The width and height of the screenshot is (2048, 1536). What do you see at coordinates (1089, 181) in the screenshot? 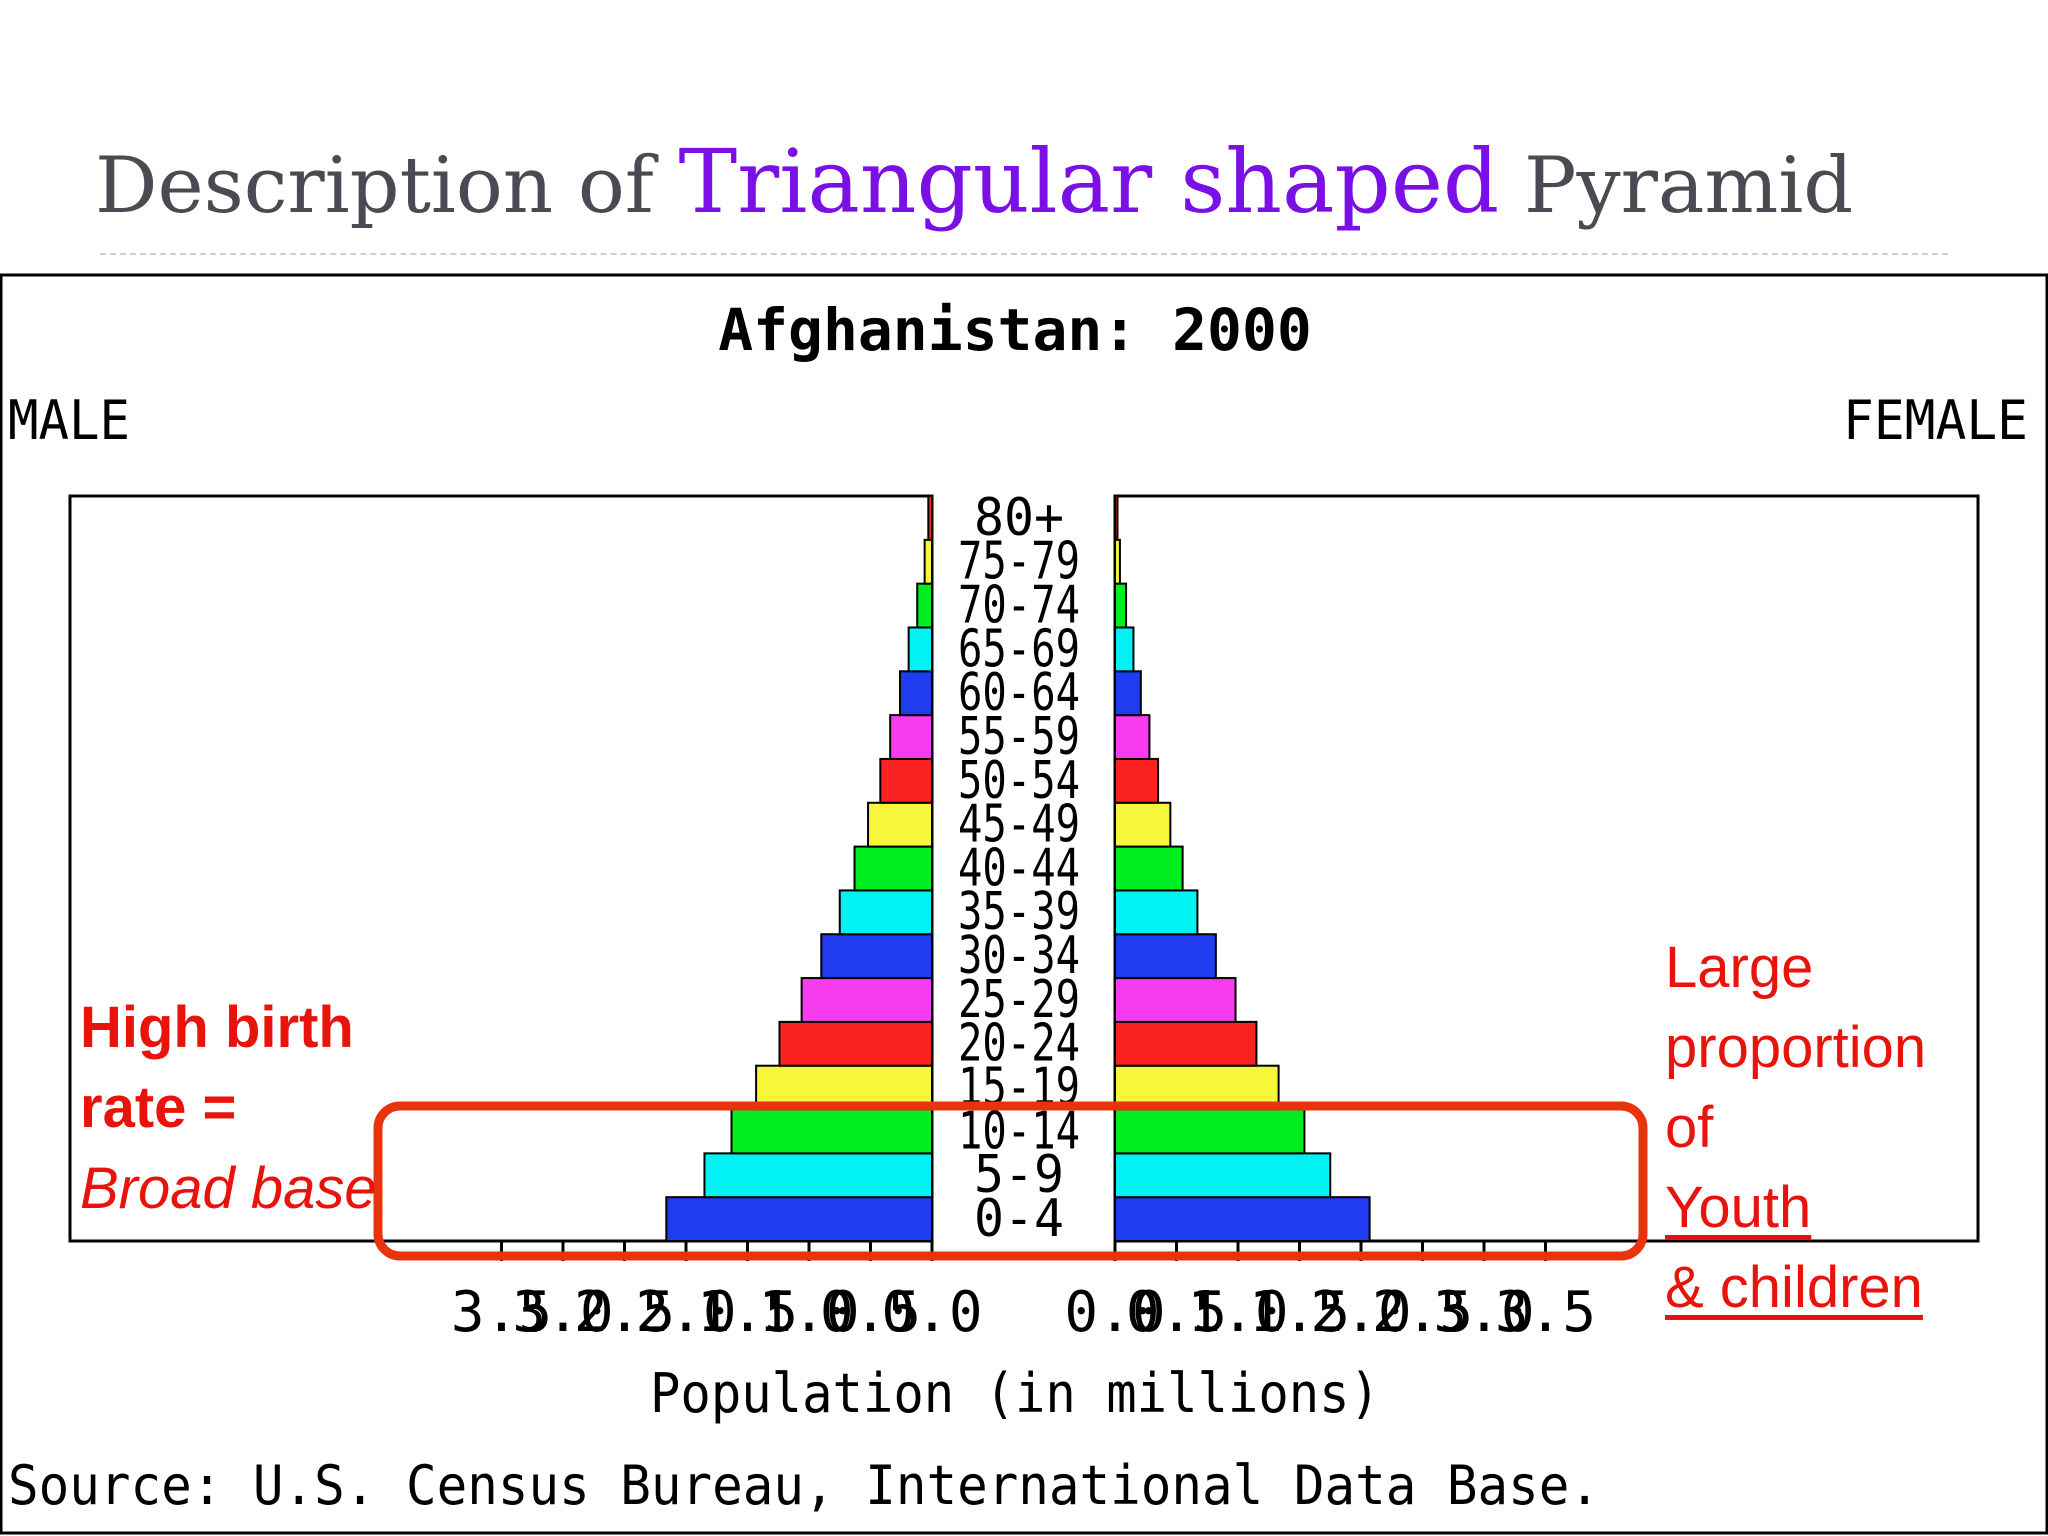
I see `title-accent: Triangular shaped` at bounding box center [1089, 181].